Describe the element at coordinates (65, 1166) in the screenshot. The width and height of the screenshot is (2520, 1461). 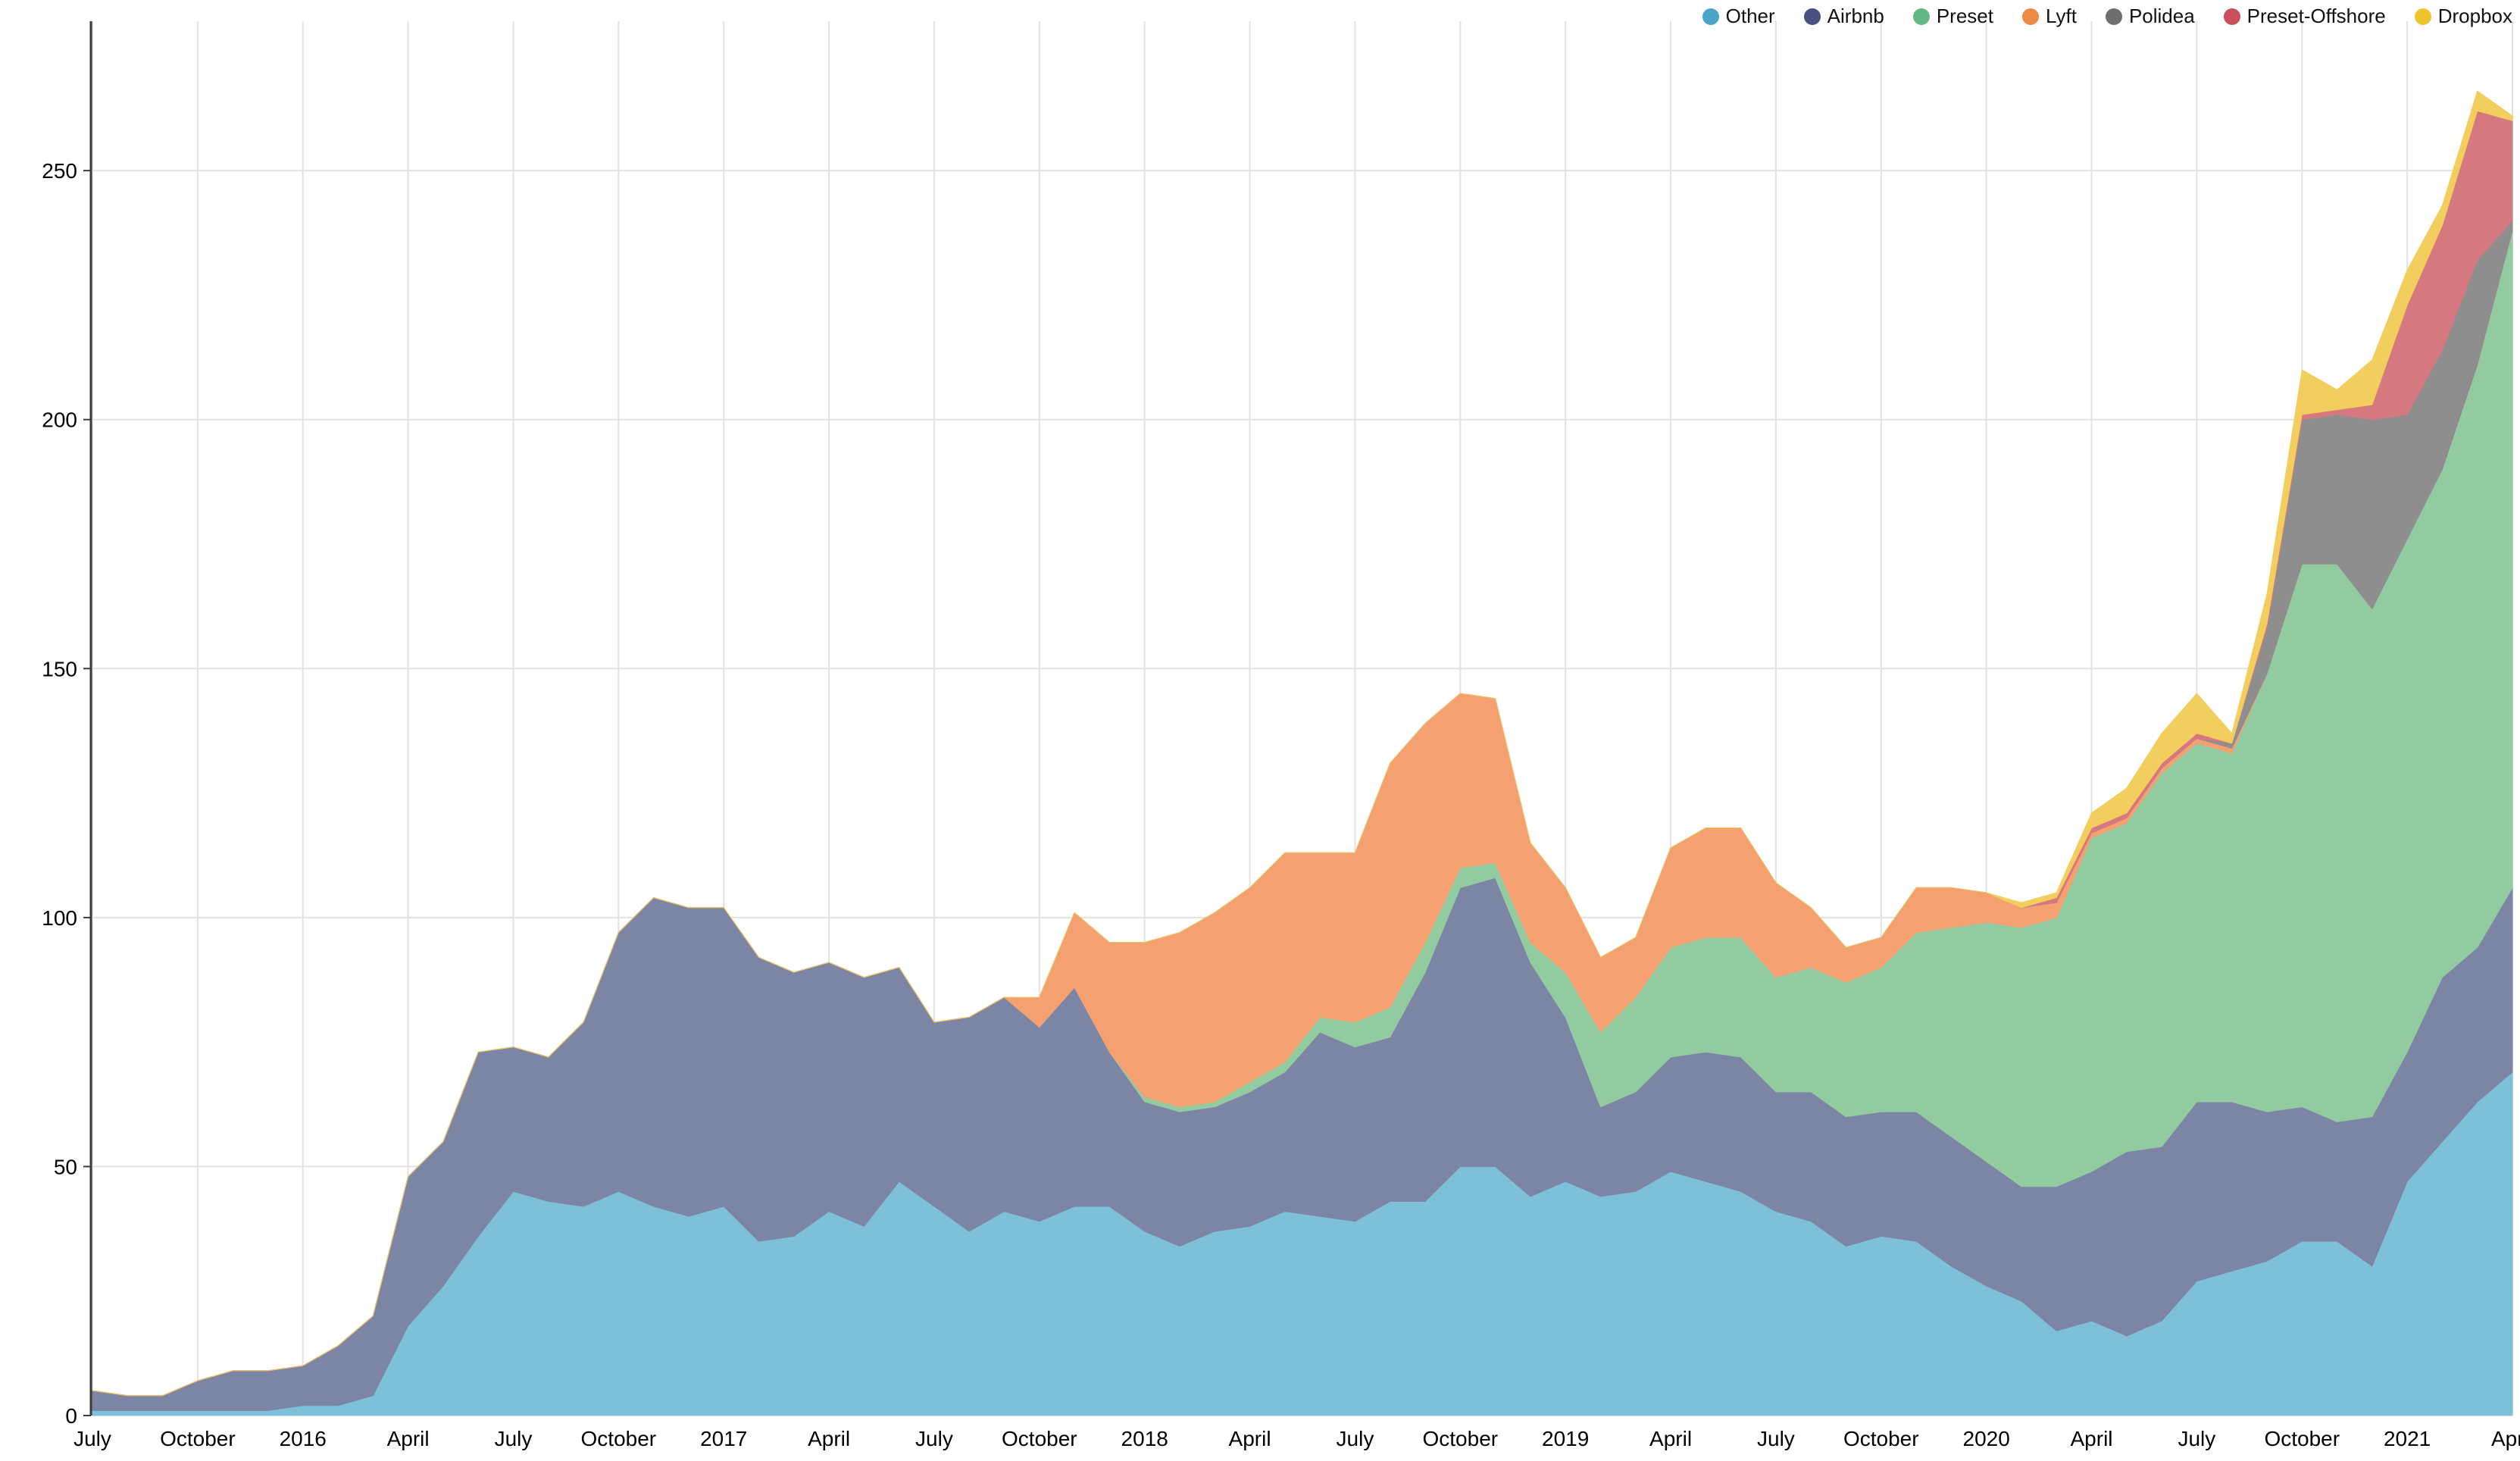
I see `y-tick-label: 50` at that location.